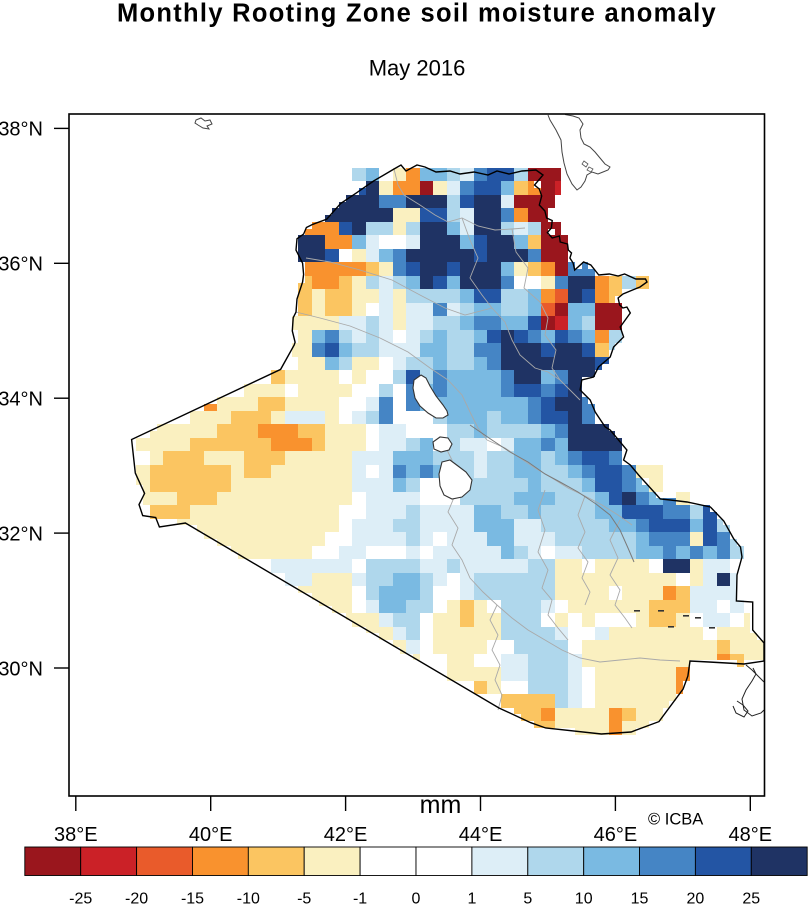 Image resolution: width=808 pixels, height=905 pixels. What do you see at coordinates (21, 265) in the screenshot?
I see `svg-text: 36°N` at bounding box center [21, 265].